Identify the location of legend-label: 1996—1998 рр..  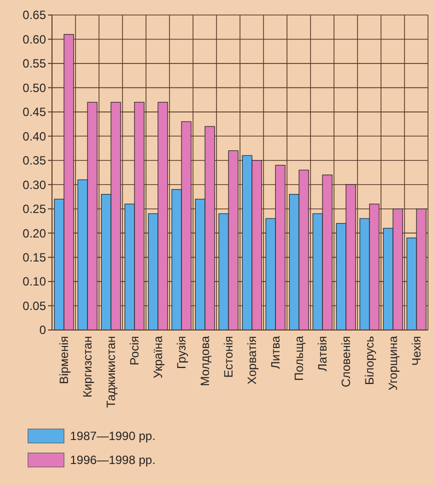
(113, 460).